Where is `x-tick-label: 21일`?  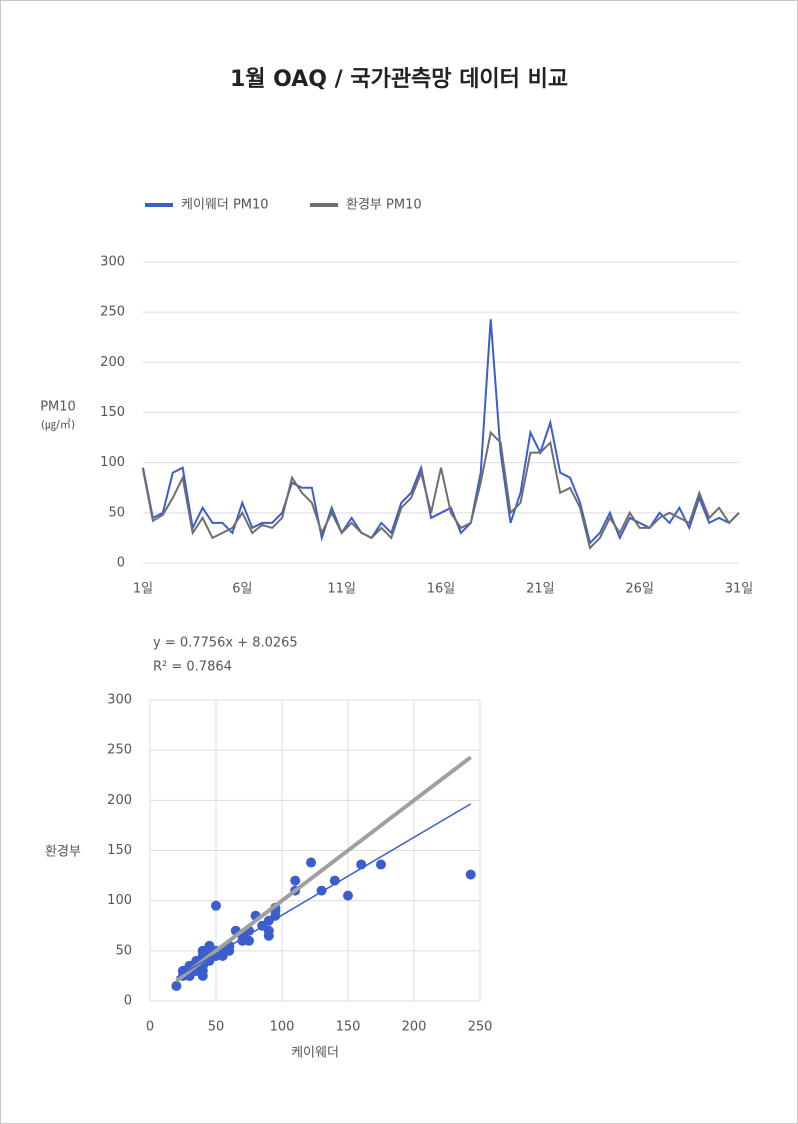 x-tick-label: 21일 is located at coordinates (540, 589).